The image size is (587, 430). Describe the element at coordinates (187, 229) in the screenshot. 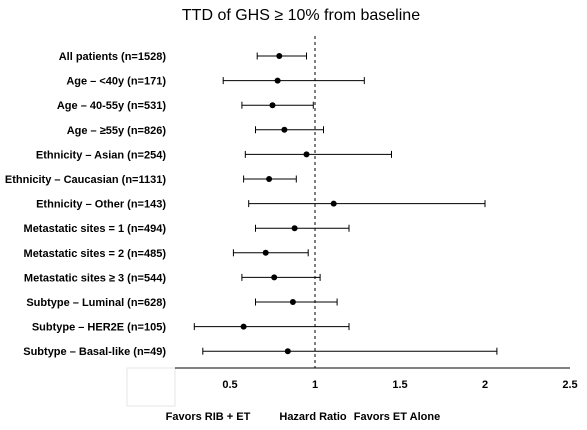

I see `forest-row: Metastatic sites = 1 (n=494)` at that location.